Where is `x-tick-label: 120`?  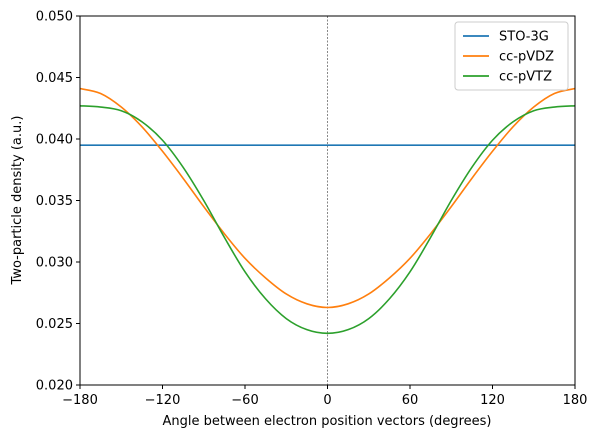 x-tick-label: 120 is located at coordinates (492, 400).